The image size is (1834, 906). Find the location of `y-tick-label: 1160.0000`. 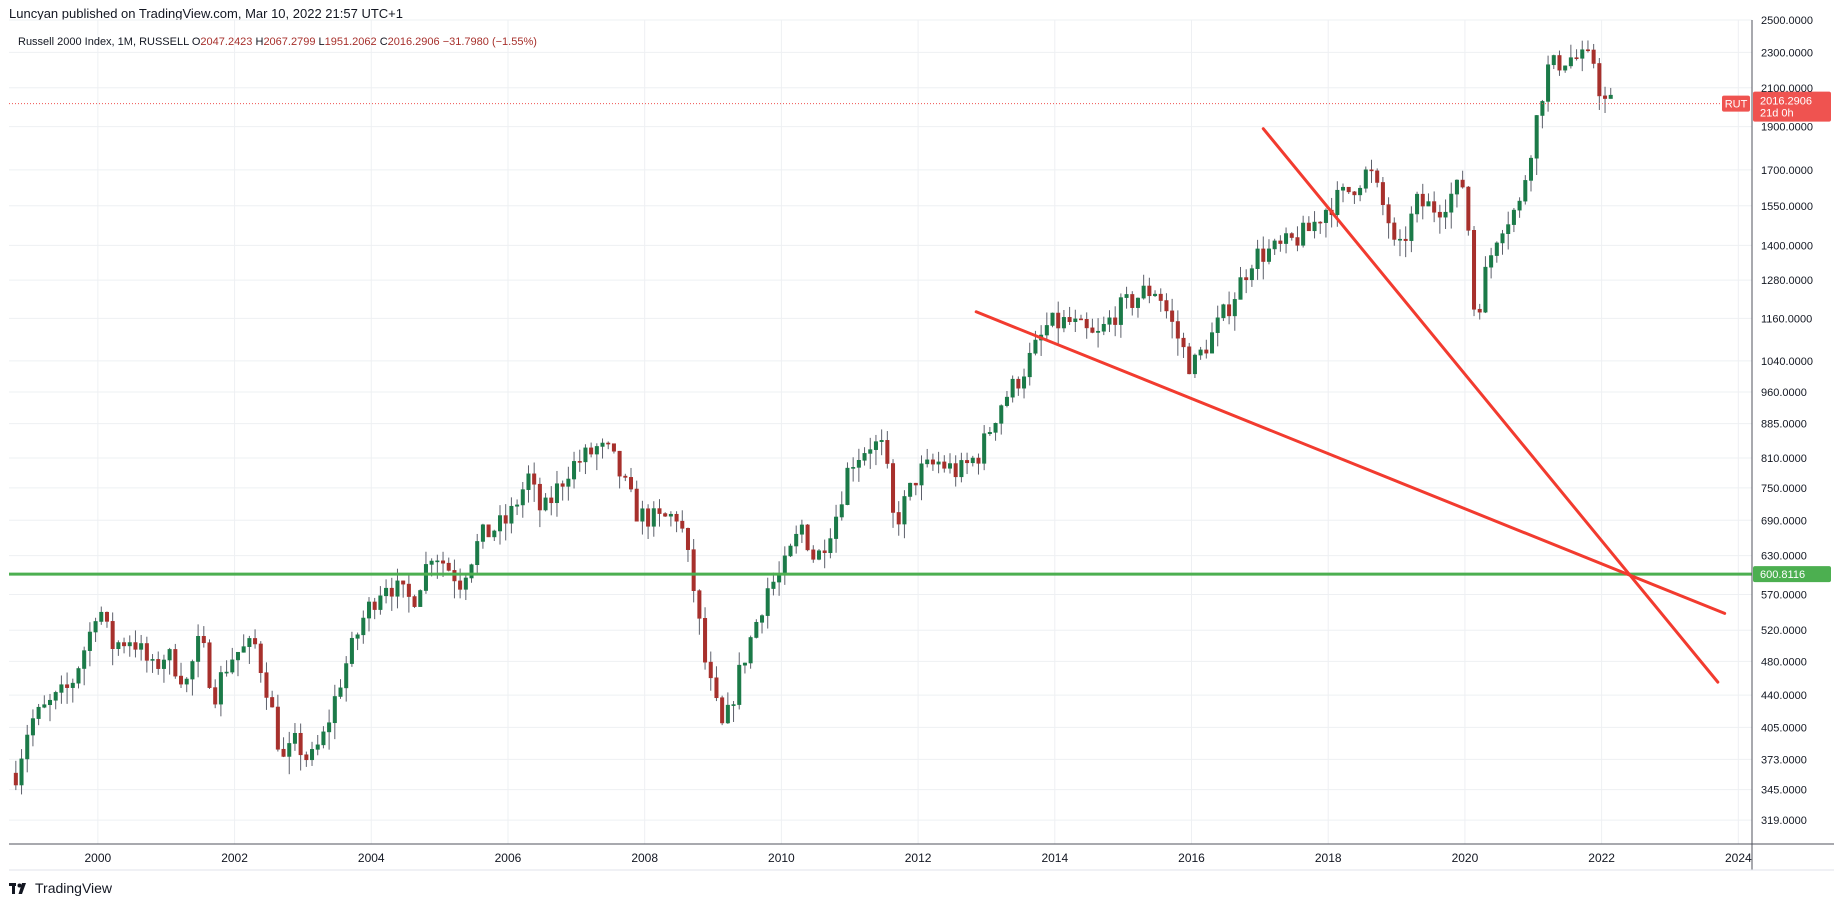

y-tick-label: 1160.0000 is located at coordinates (1786, 319).